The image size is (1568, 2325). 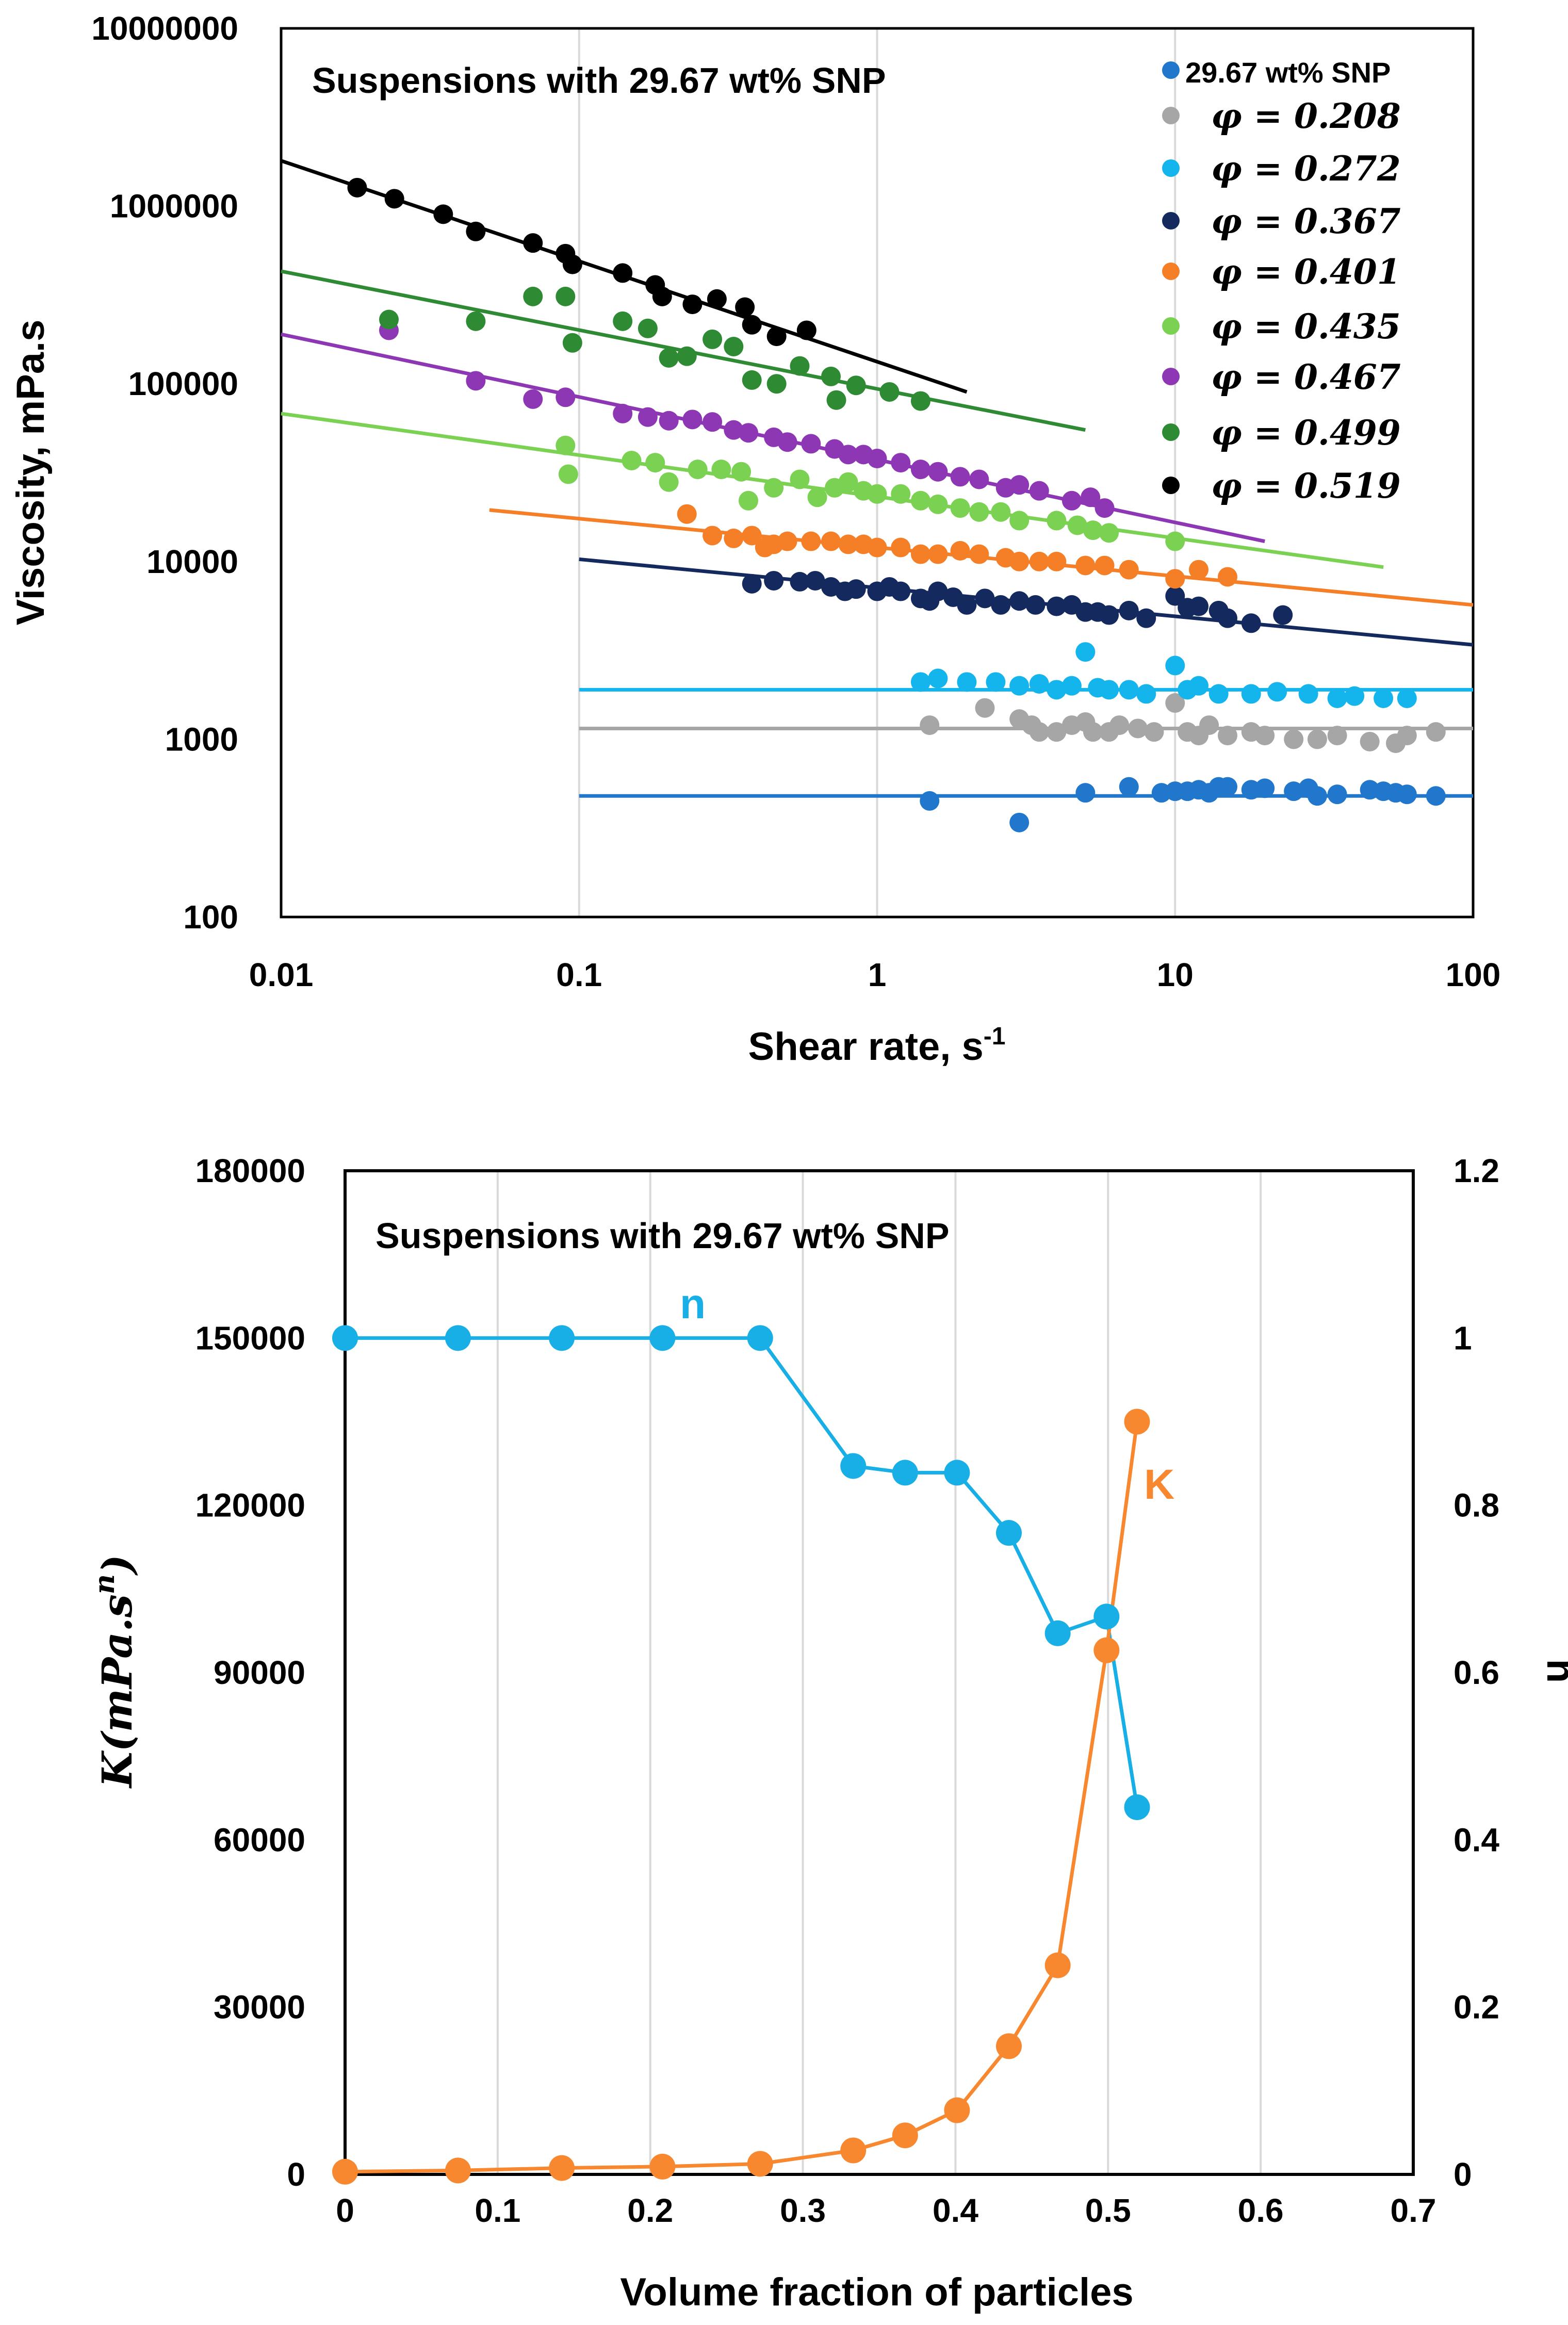 I want to click on legend-label: φ = 0.272, so click(x=1306, y=169).